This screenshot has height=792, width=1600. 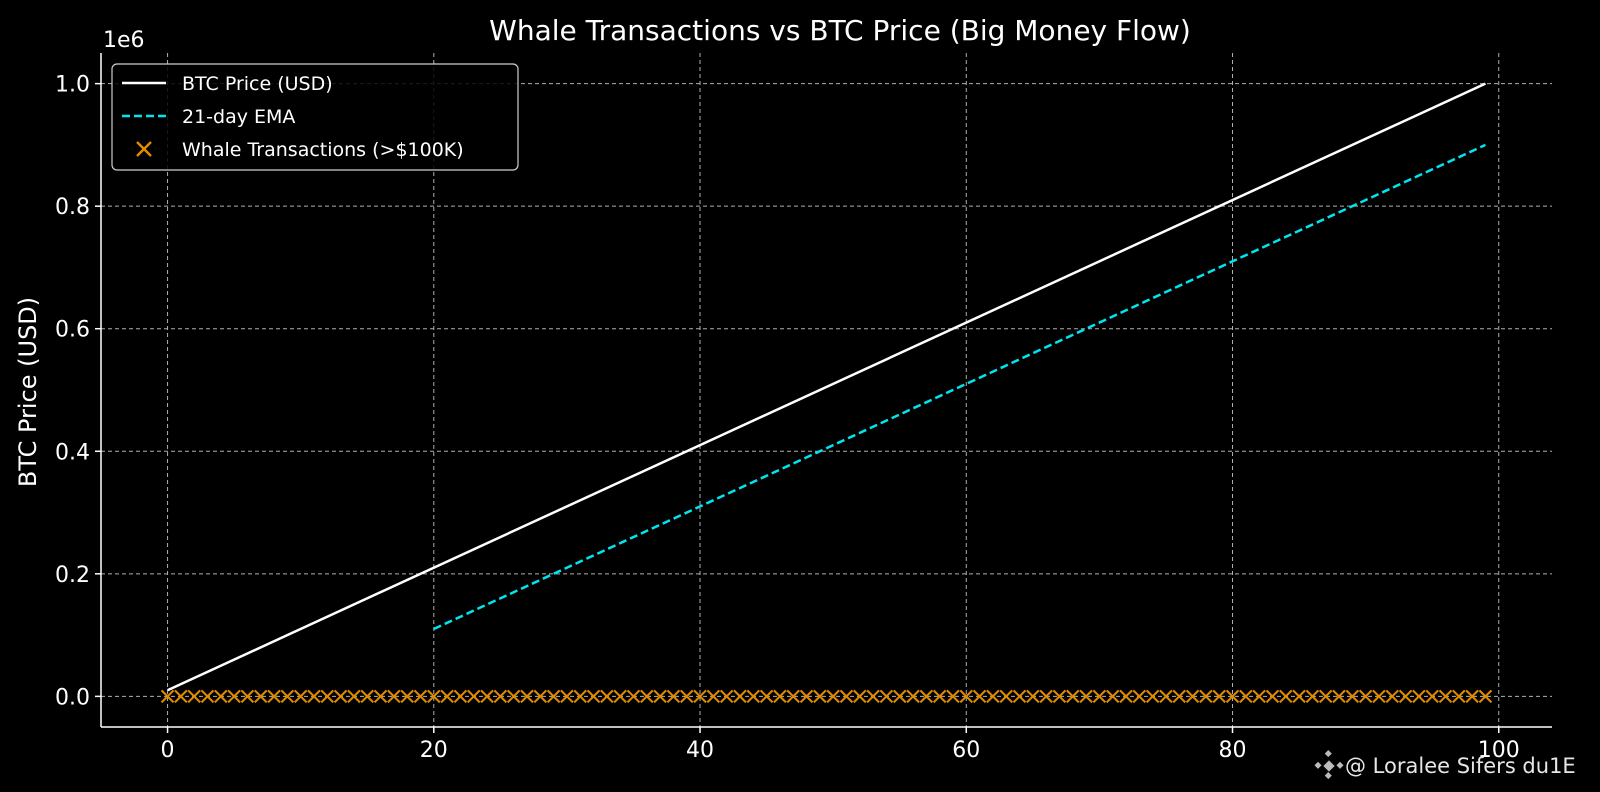 I want to click on x-tick-label-1: 20, so click(x=434, y=750).